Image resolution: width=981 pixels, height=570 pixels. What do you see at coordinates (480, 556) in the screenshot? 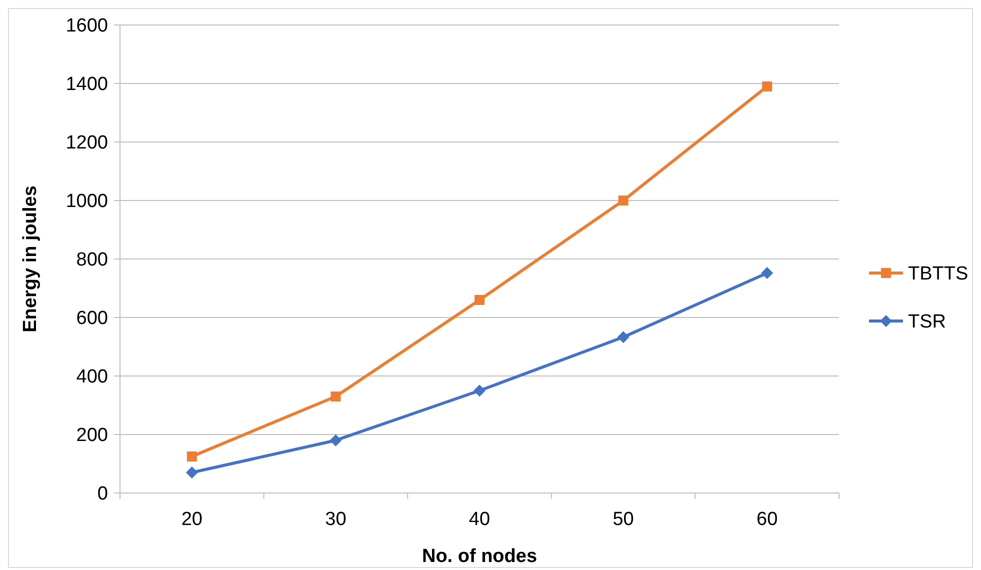
I see `x-axis-title: No. of nodes` at bounding box center [480, 556].